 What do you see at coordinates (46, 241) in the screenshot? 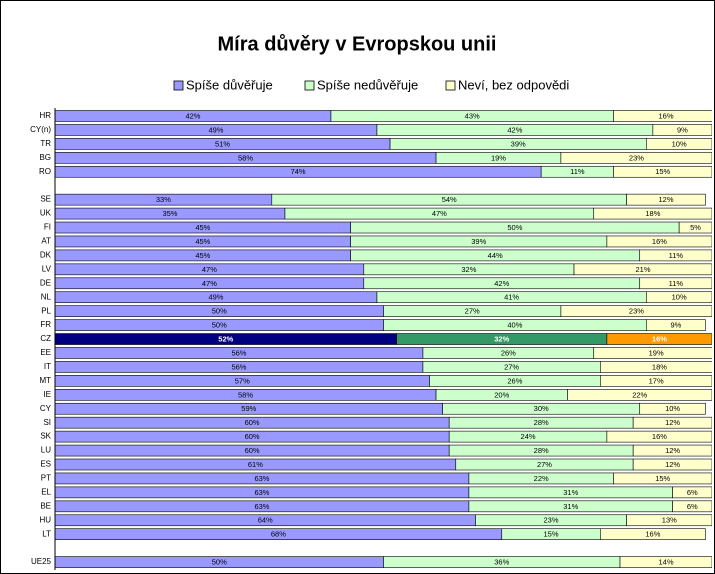
I see `category-label: AT` at bounding box center [46, 241].